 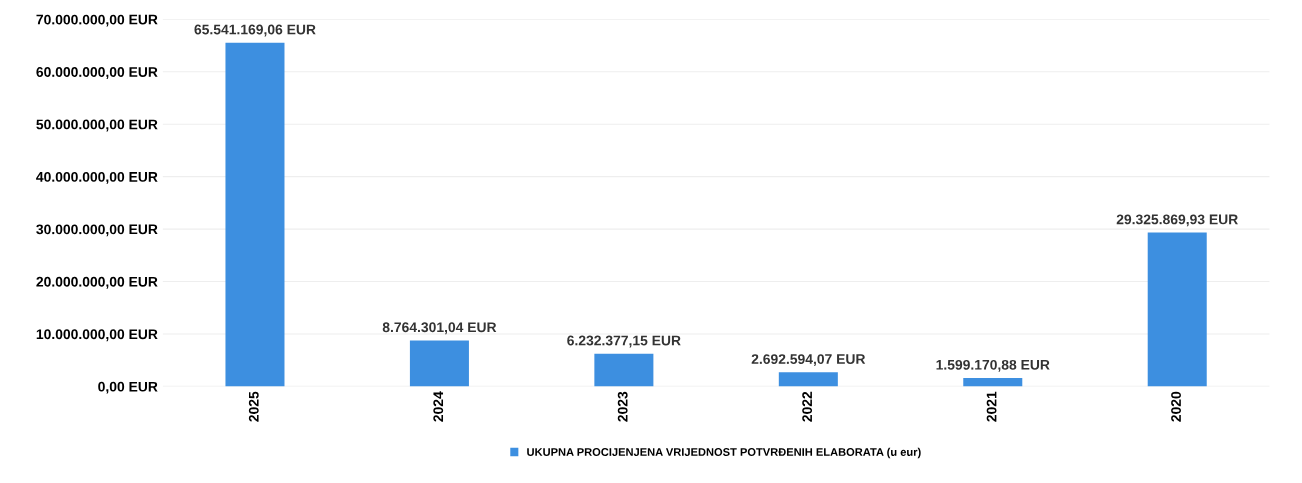 What do you see at coordinates (97, 230) in the screenshot?
I see `y-tick-label: 30.000.000,00 EUR` at bounding box center [97, 230].